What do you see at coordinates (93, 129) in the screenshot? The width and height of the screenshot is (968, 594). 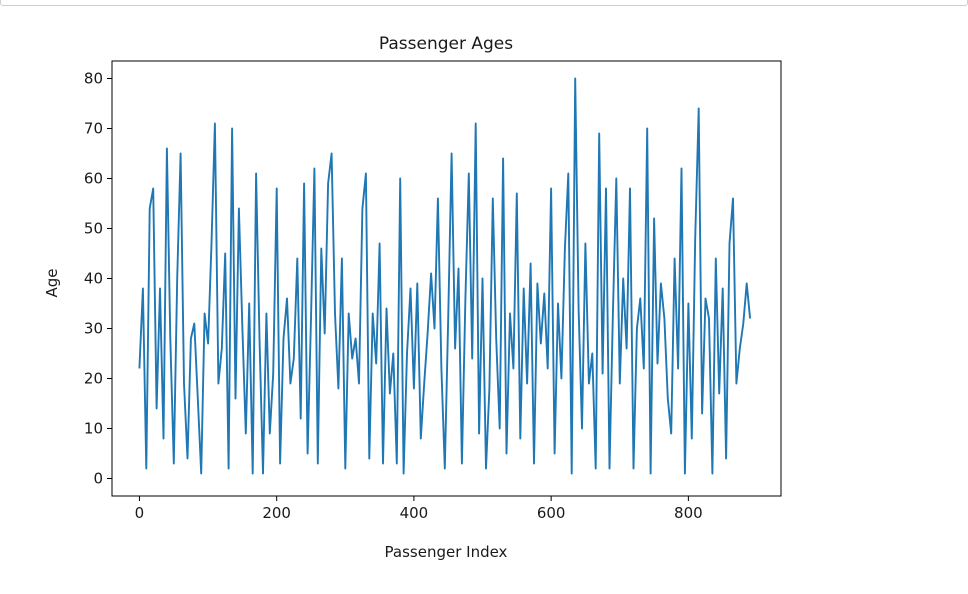 I see `y-tick-label: 70` at bounding box center [93, 129].